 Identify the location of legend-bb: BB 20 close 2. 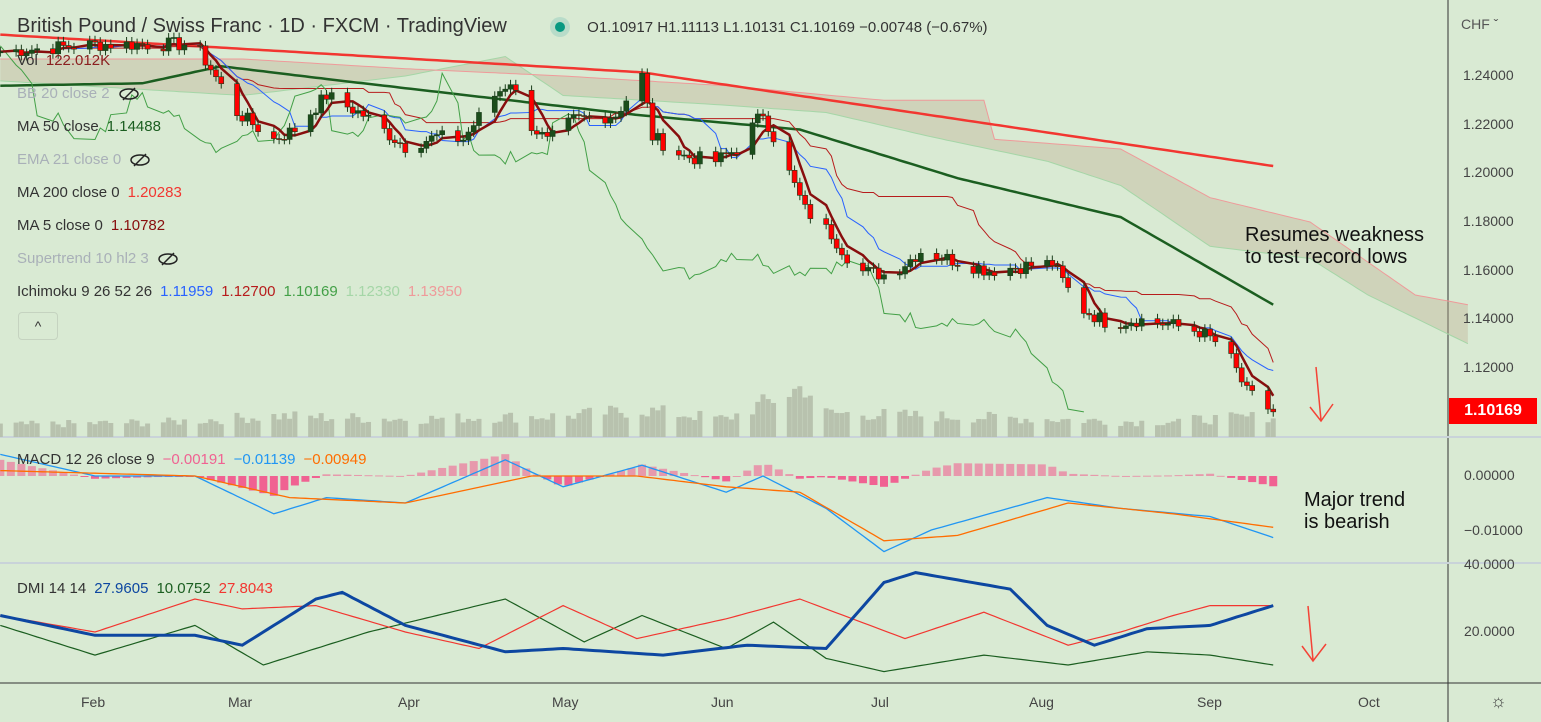
(78, 93).